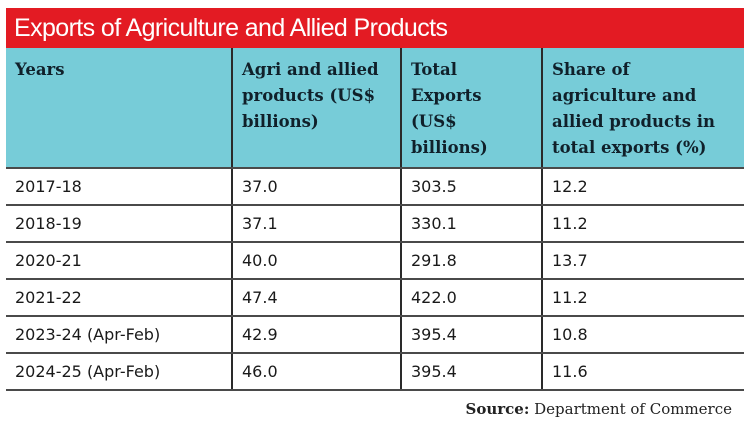 The image size is (750, 427). I want to click on header-agri: Agri and allied products (US$ billions), so click(316, 108).